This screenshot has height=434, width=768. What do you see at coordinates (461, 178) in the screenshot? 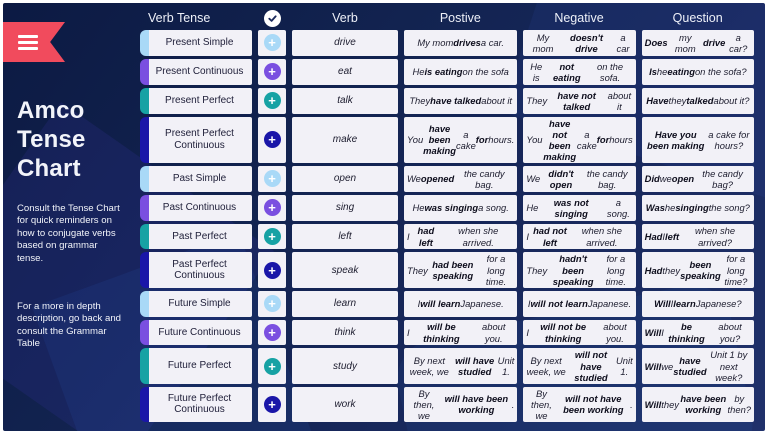
I see `positive-example-cell: We opened the candy bag.` at bounding box center [461, 178].